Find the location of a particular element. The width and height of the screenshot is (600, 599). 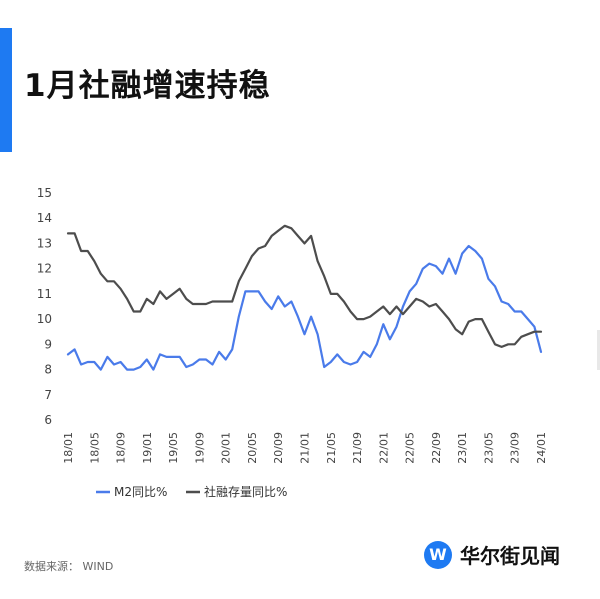

x-tick-label: 19/09 is located at coordinates (199, 448).